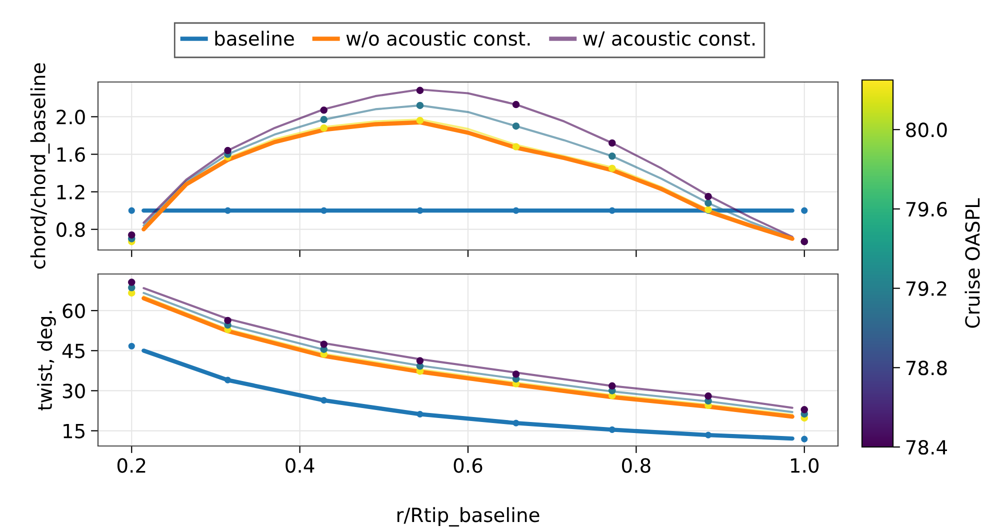  Describe the element at coordinates (73, 391) in the screenshot. I see `y-tick-label: 30` at that location.